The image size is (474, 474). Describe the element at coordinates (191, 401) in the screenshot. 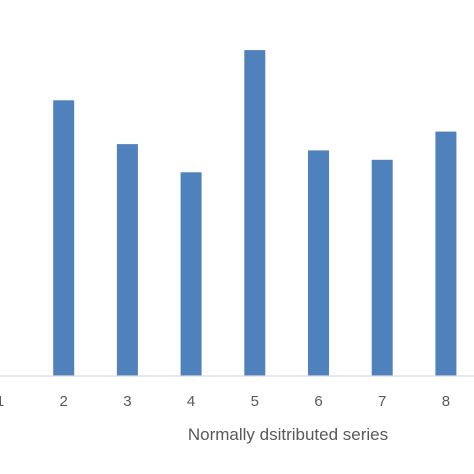

I see `x-tick-label-4: 4` at that location.